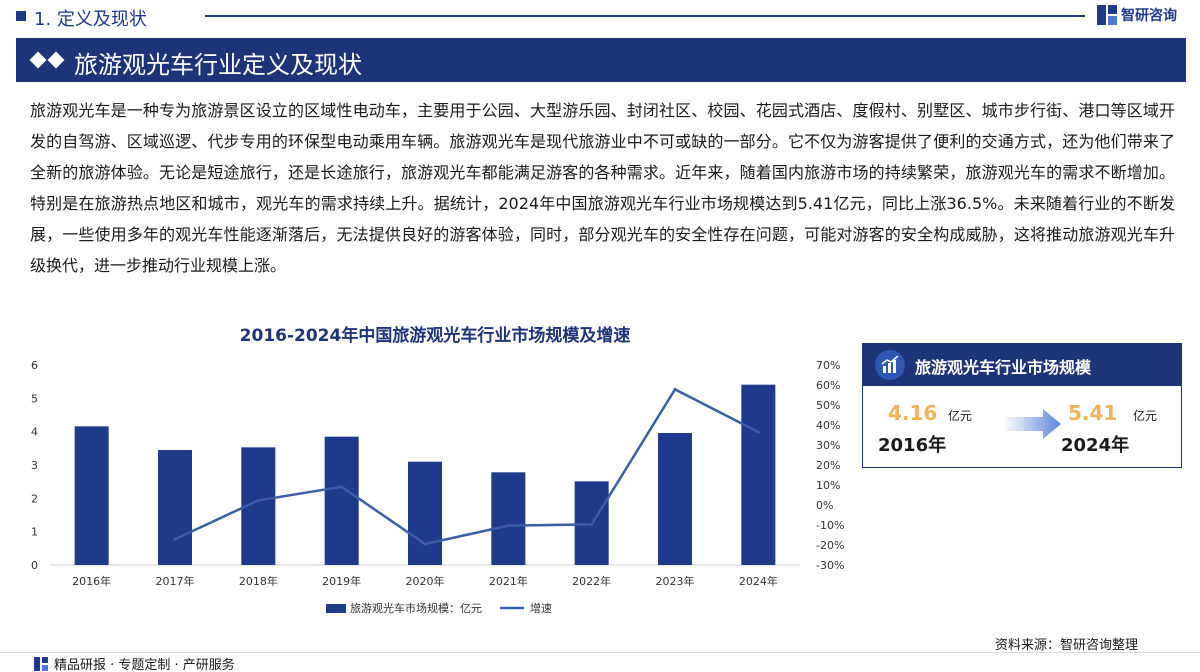 The width and height of the screenshot is (1200, 672). I want to click on end-year: 2024年, so click(1095, 445).